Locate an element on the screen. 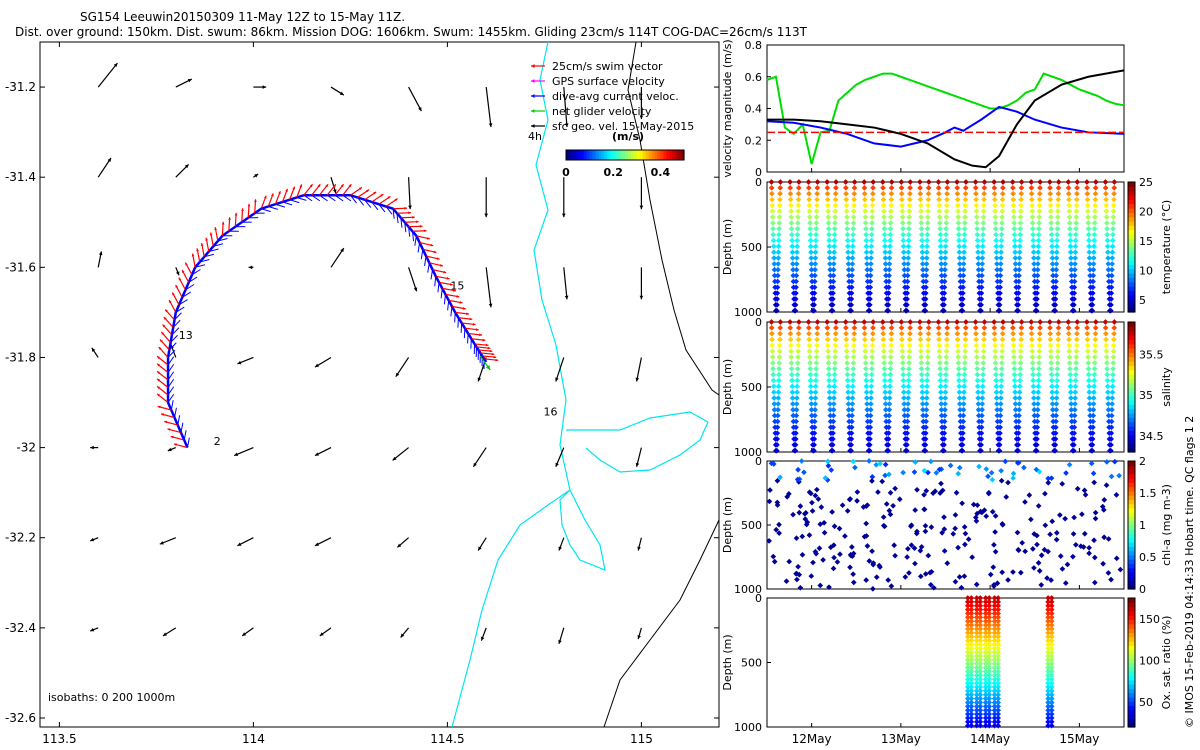  net-velocity-arrow is located at coordinates (485, 363).